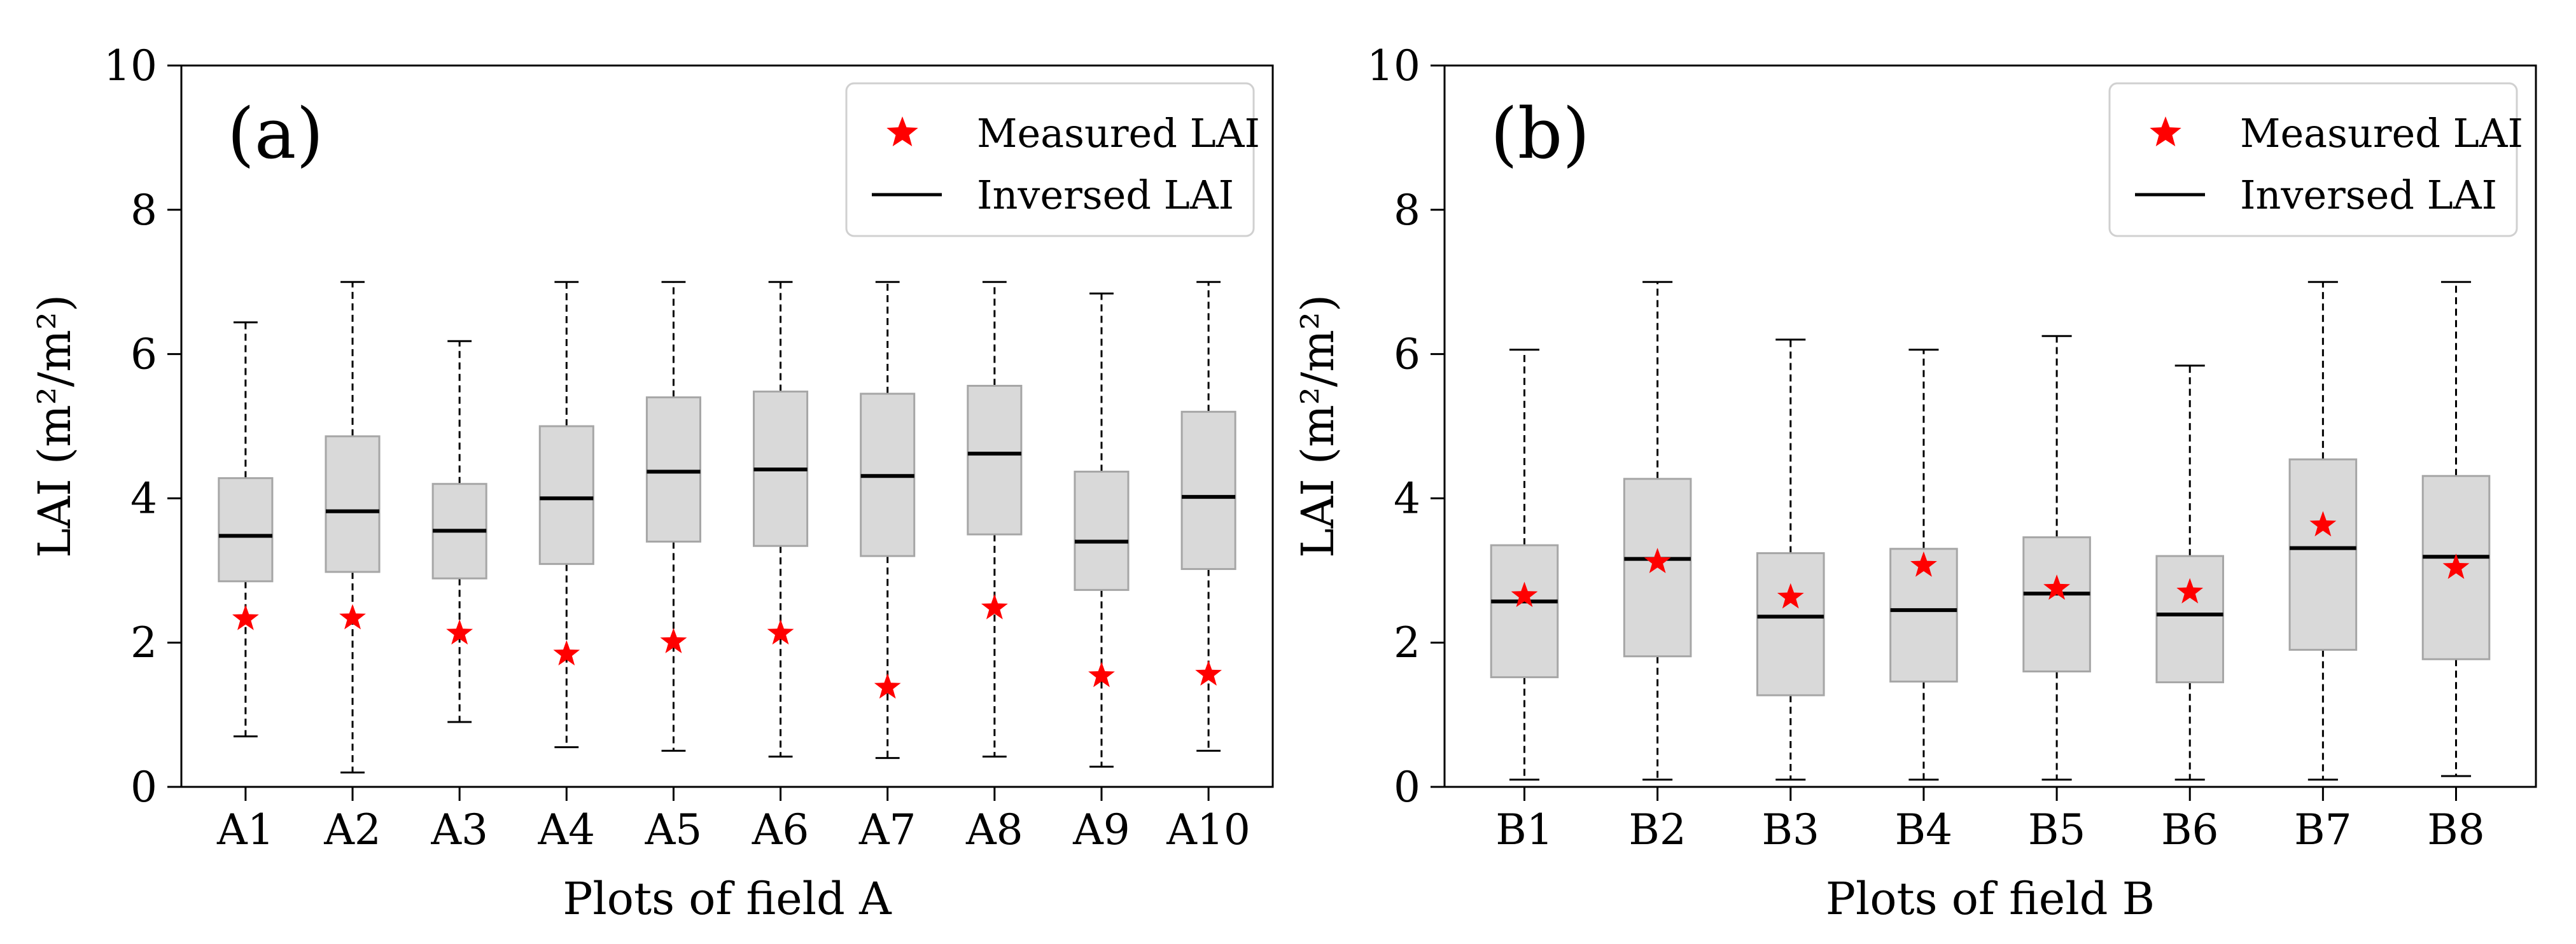 The width and height of the screenshot is (2576, 944). Describe the element at coordinates (352, 829) in the screenshot. I see `x-tick-label: A2` at that location.